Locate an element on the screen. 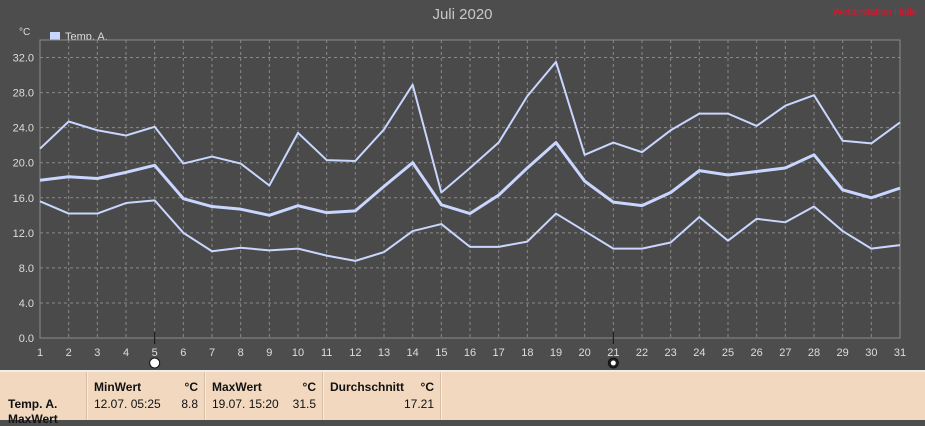  x-tick-label: 30 is located at coordinates (871, 353).